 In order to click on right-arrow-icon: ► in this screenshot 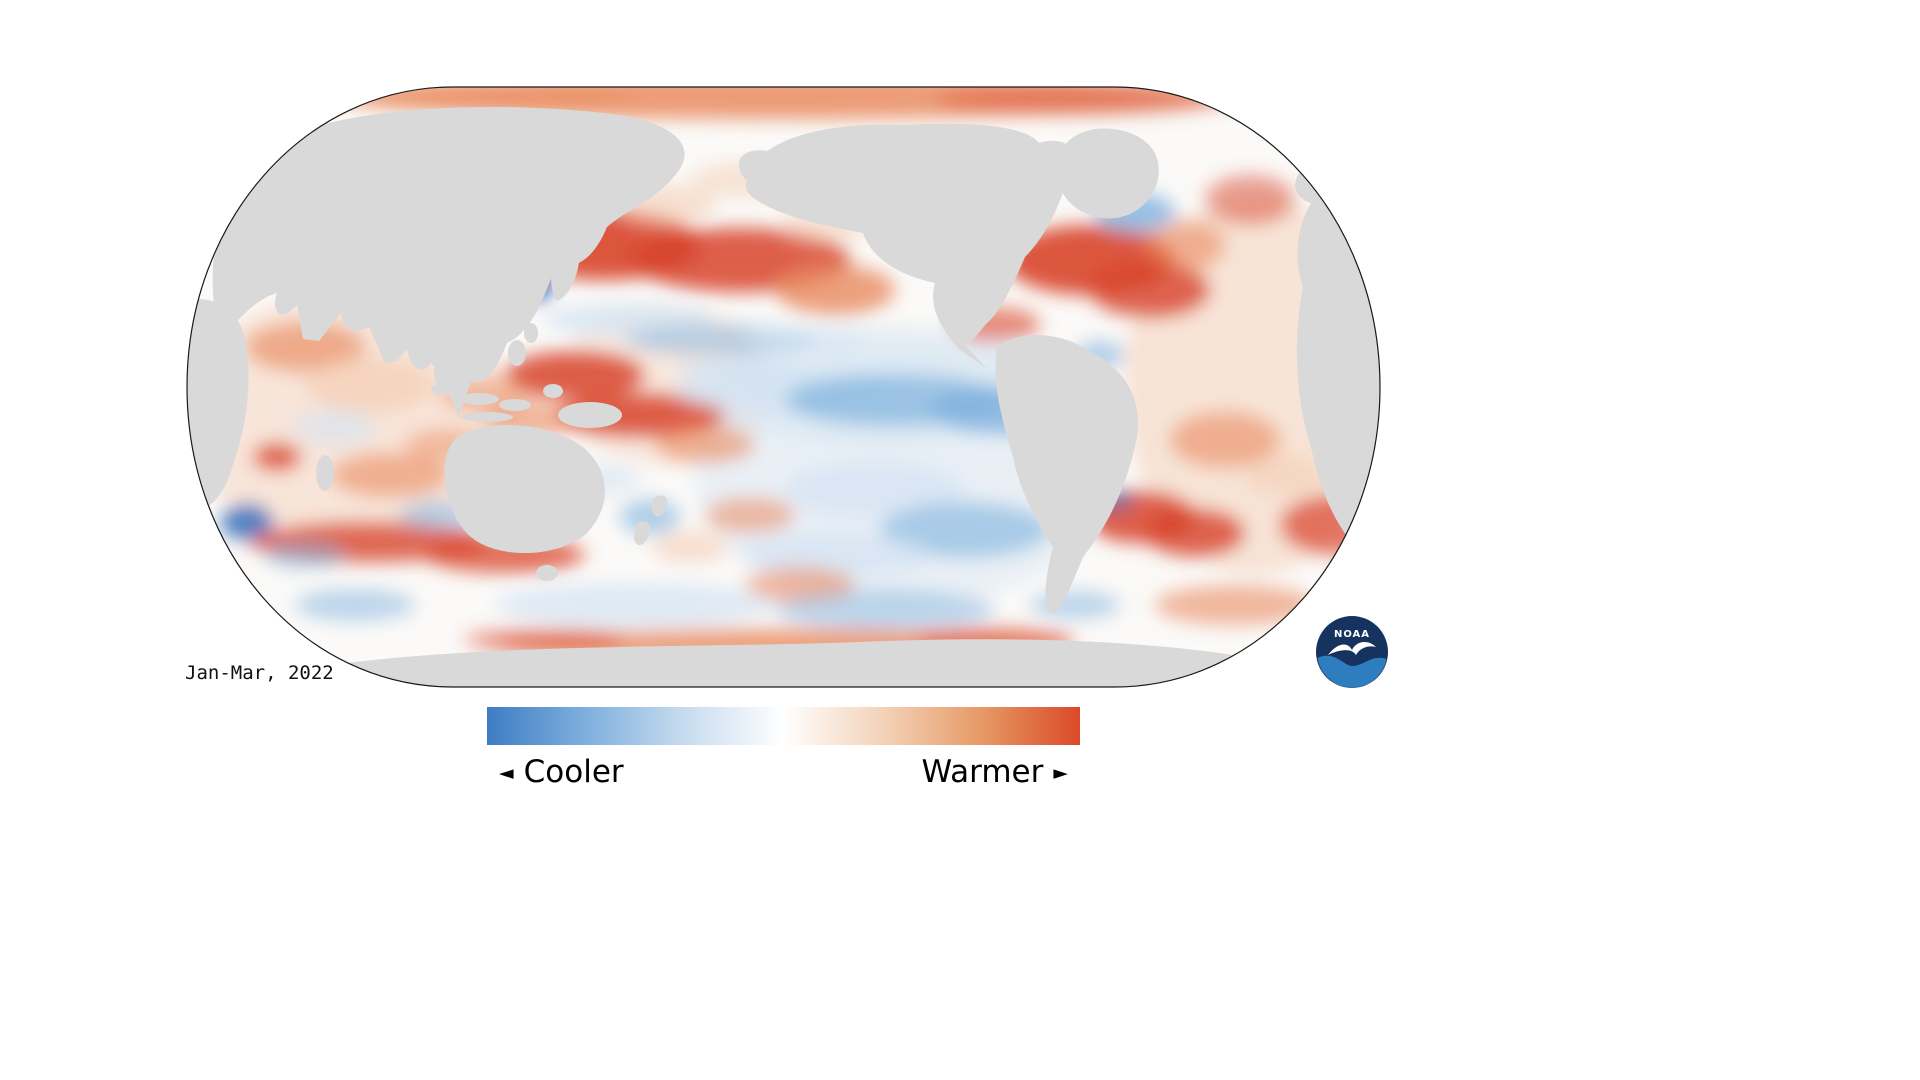, I will do `click(1060, 772)`.